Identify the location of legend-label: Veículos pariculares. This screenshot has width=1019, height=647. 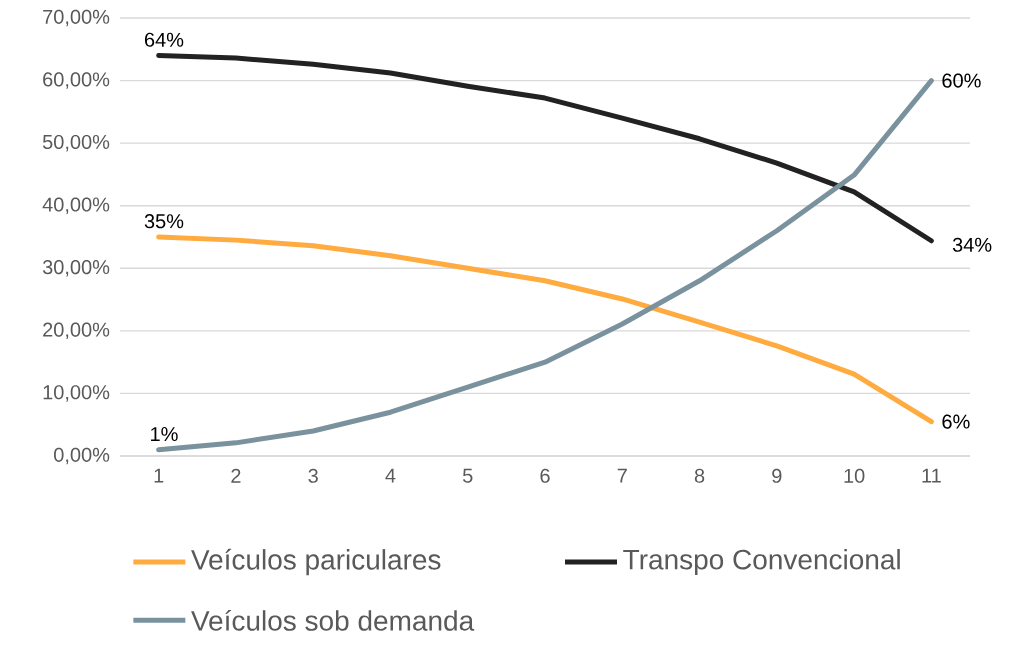
(316, 562).